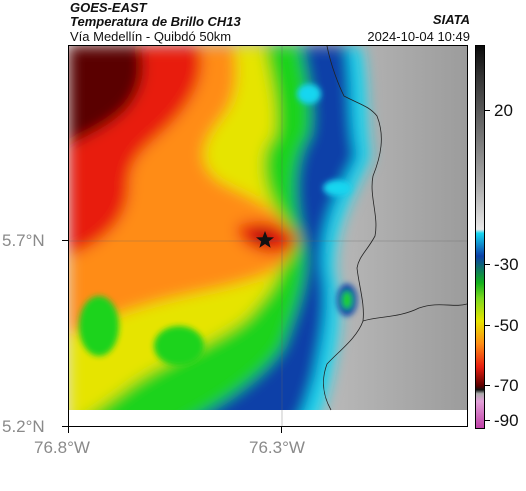 The height and width of the screenshot is (491, 526). I want to click on colorbar-label-m70: -70, so click(506, 385).